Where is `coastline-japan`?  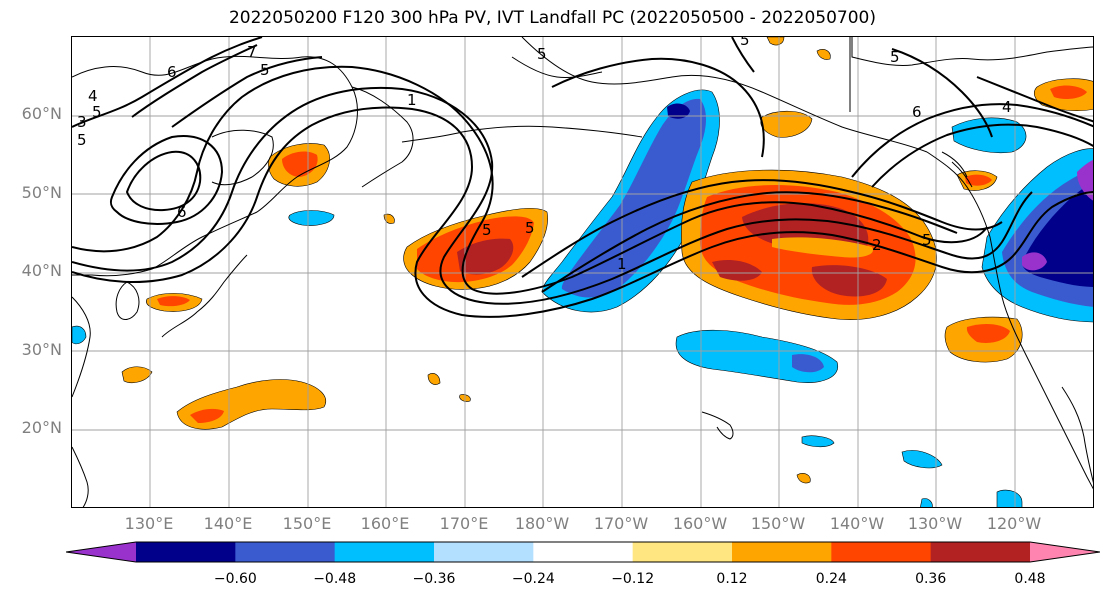
coastline-japan is located at coordinates (204, 296).